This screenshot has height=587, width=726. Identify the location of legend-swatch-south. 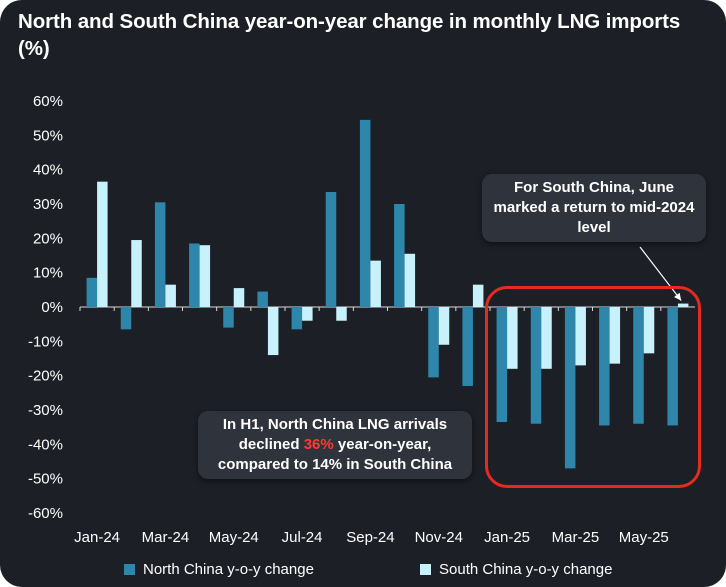
(425, 569).